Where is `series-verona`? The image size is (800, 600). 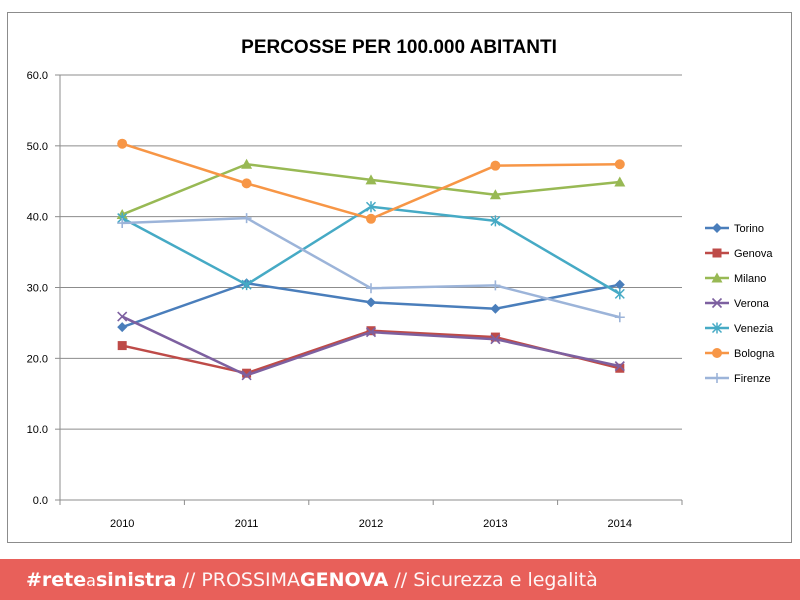
series-verona is located at coordinates (371, 346).